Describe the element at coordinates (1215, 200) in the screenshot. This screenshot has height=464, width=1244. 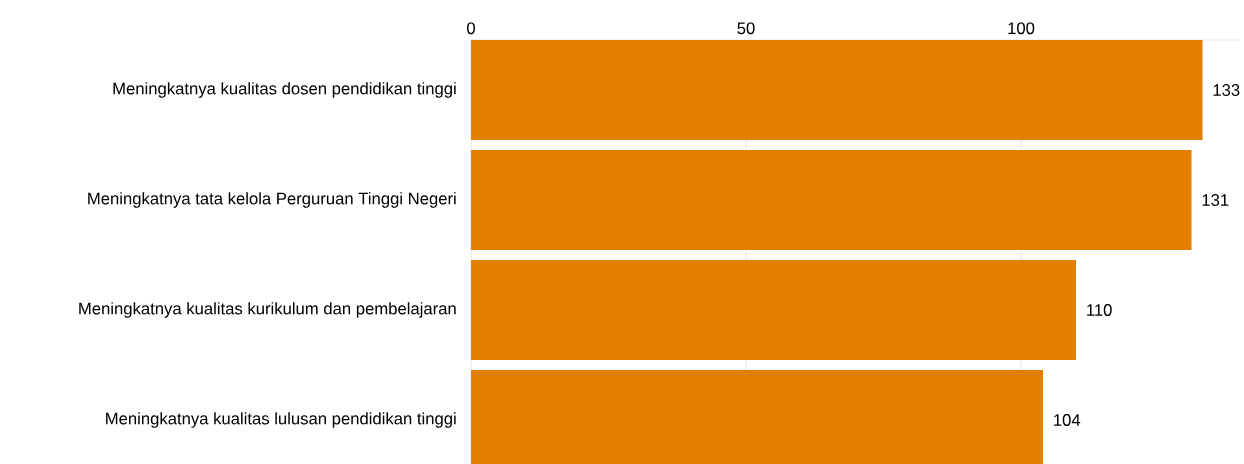
I see `data-label: 131` at that location.